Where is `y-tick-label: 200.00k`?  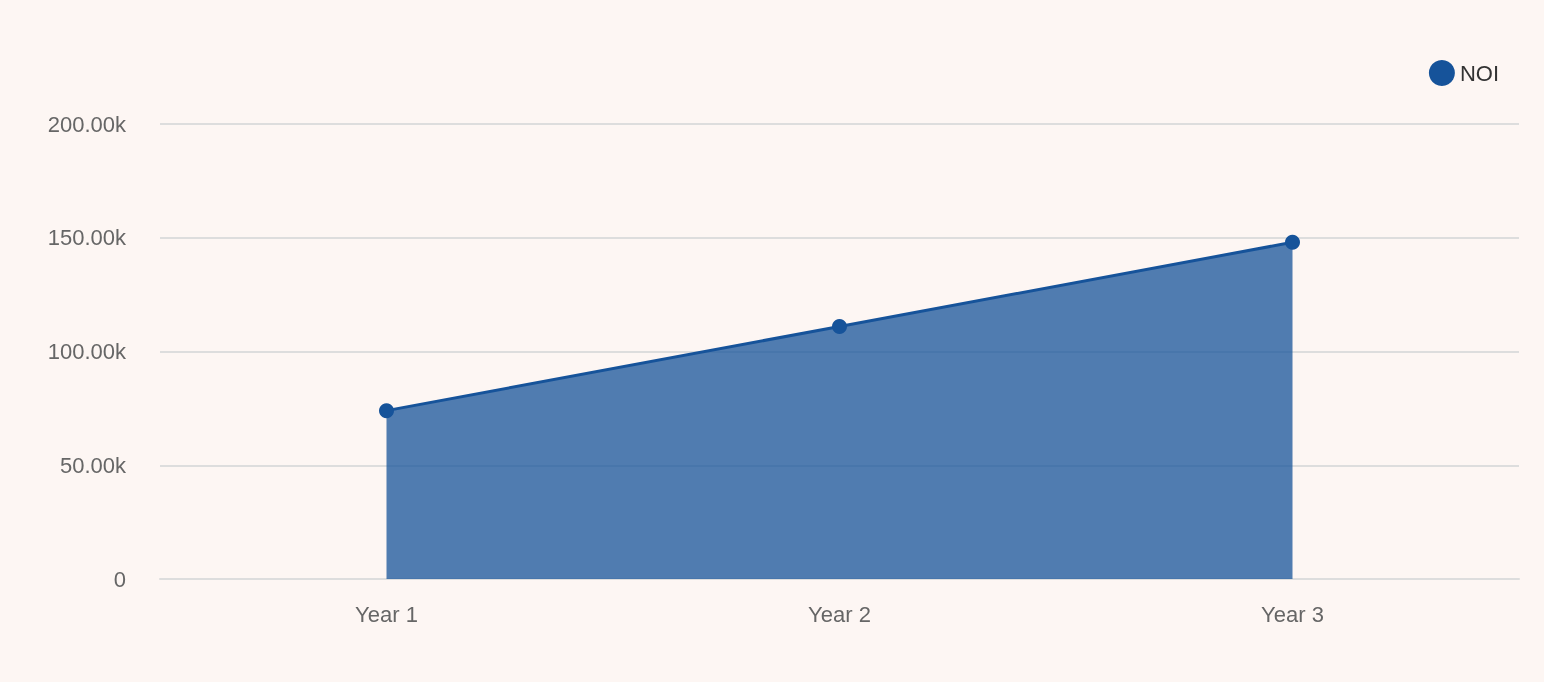 y-tick-label: 200.00k is located at coordinates (87, 124).